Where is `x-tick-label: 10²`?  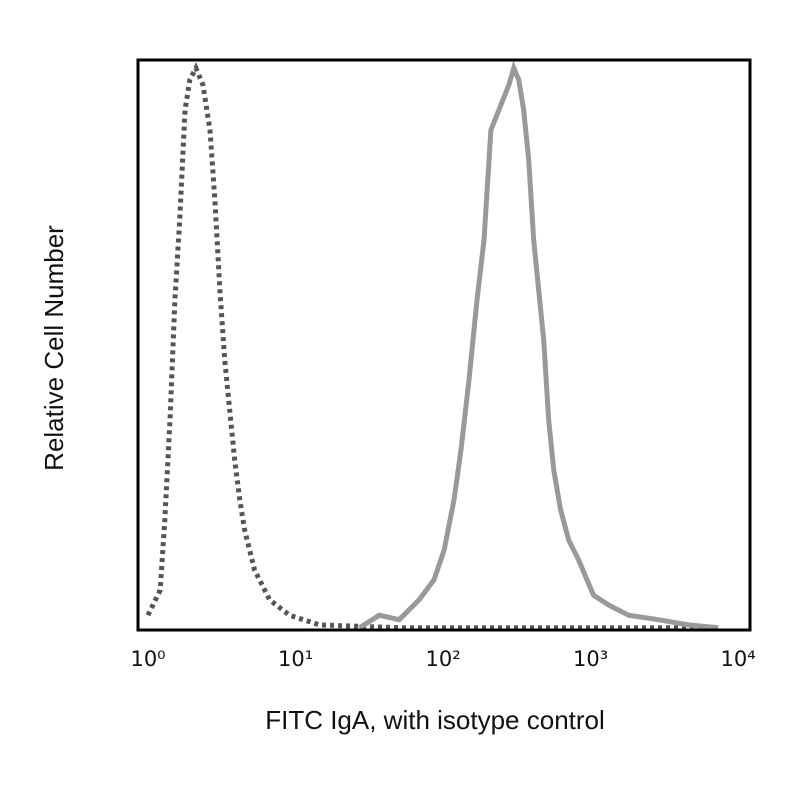 x-tick-label: 10² is located at coordinates (442, 659).